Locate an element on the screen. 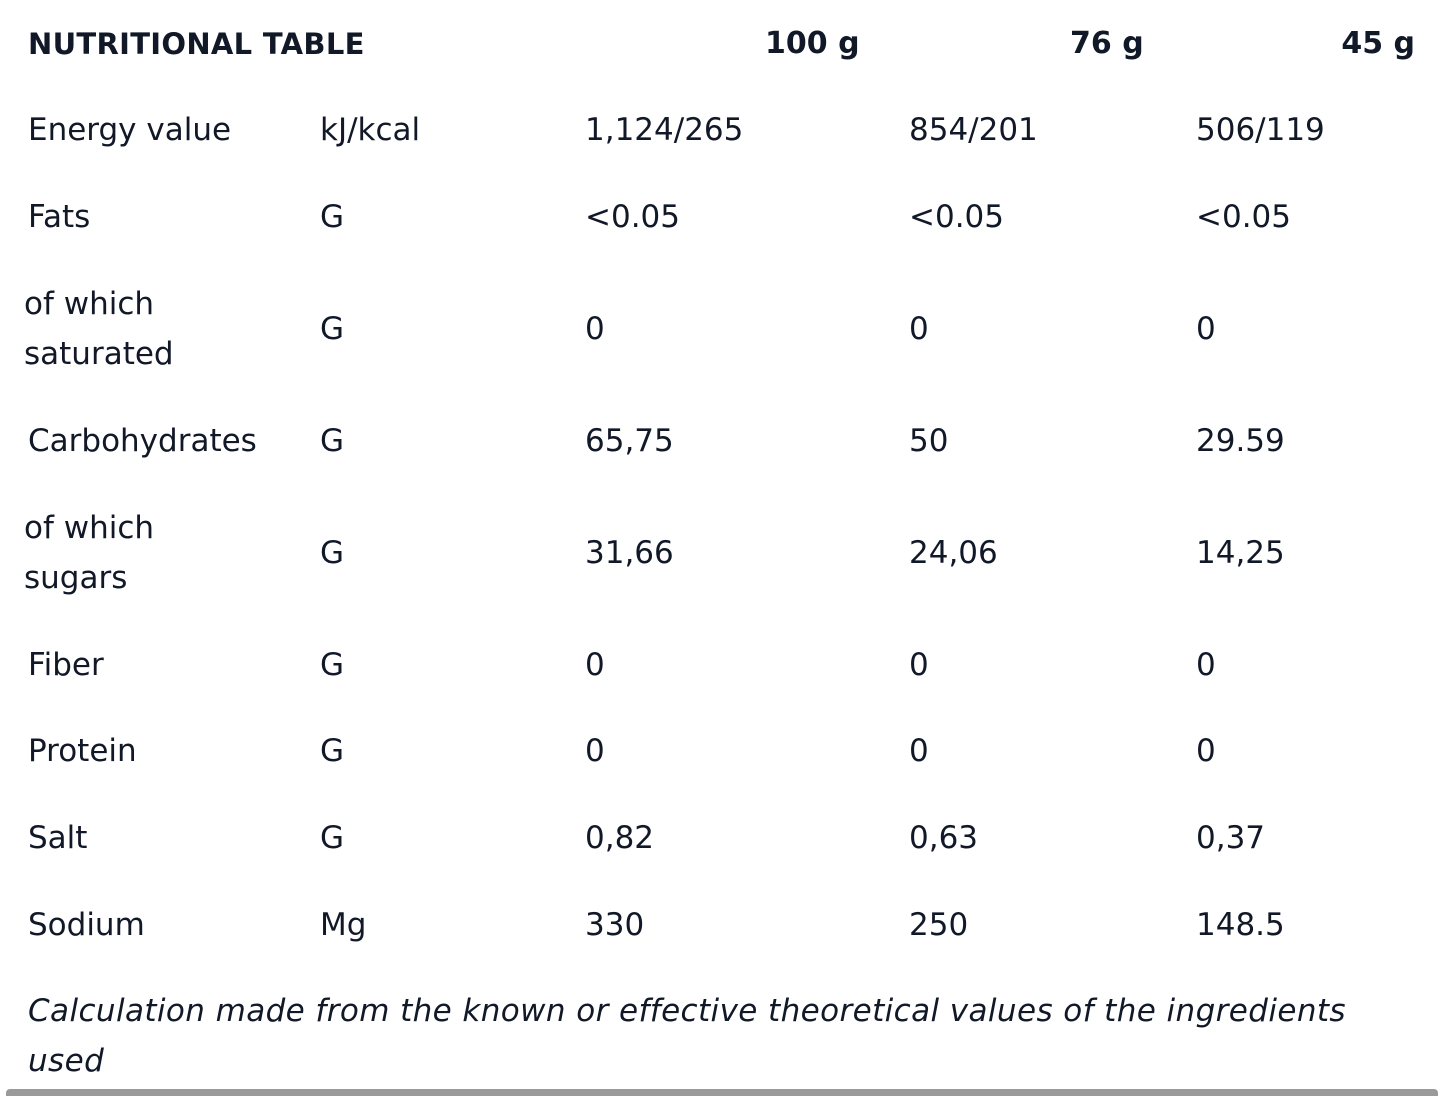 The image size is (1445, 1096). row-label: Salt is located at coordinates (58, 838).